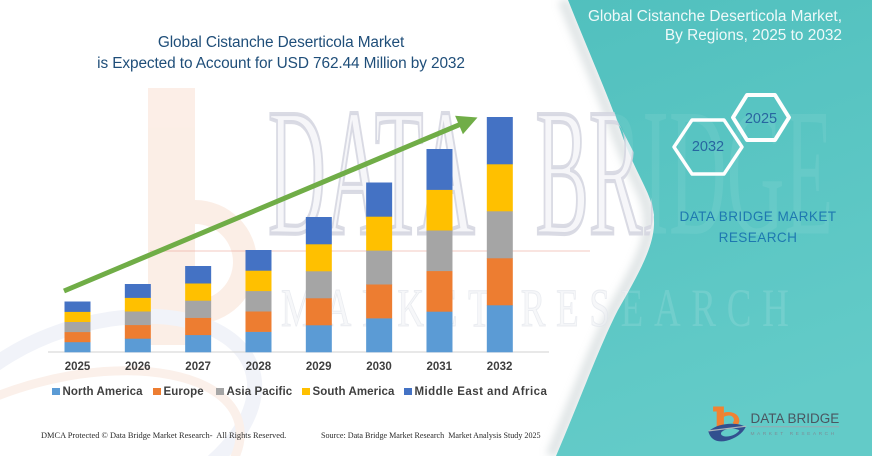  What do you see at coordinates (795, 418) in the screenshot?
I see `svg-text: DATA BRIDGE` at bounding box center [795, 418].